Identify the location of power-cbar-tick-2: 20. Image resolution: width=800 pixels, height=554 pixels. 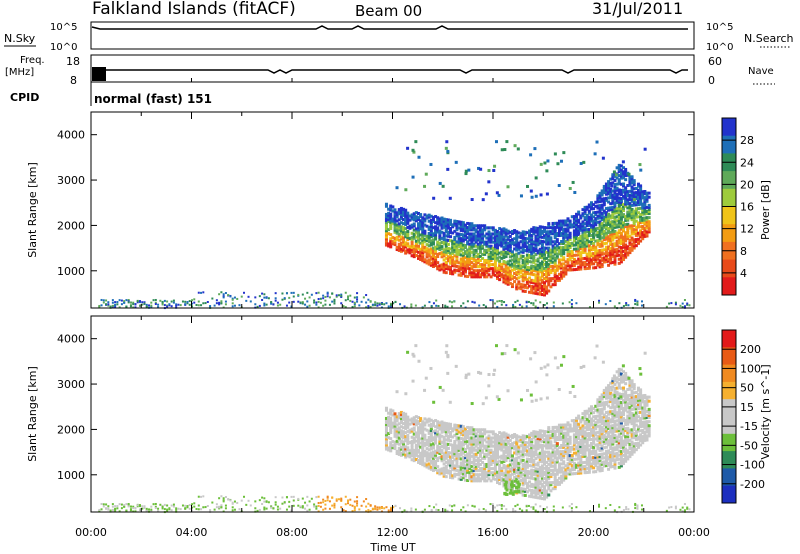
(747, 184).